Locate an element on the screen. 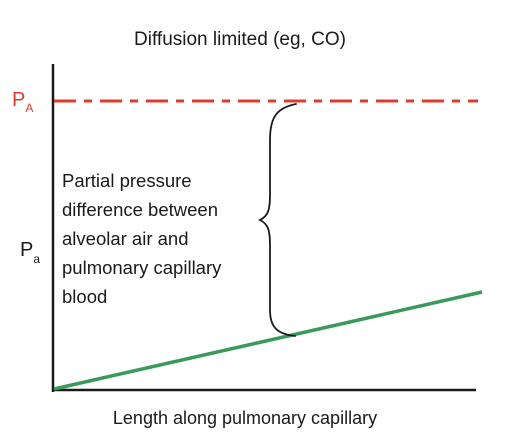  curly-brace is located at coordinates (277, 220).